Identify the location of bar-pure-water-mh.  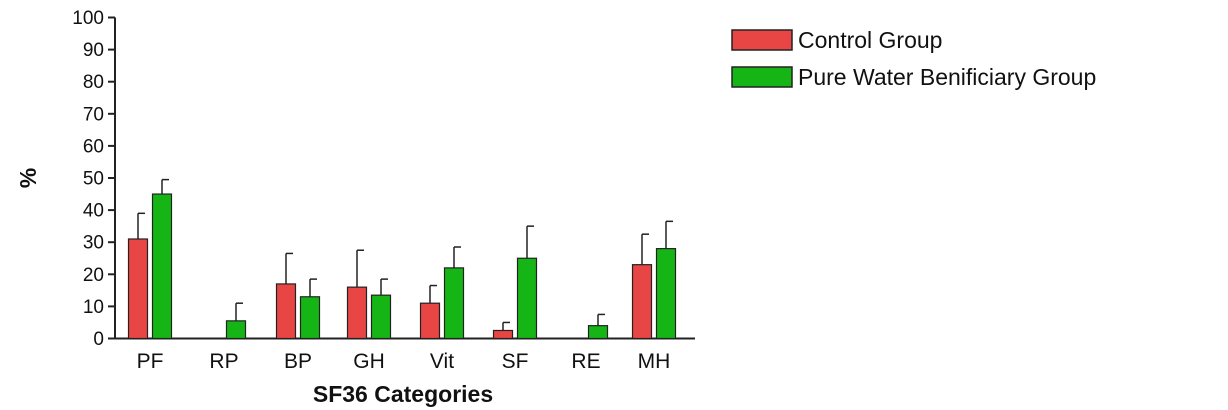
(666, 294).